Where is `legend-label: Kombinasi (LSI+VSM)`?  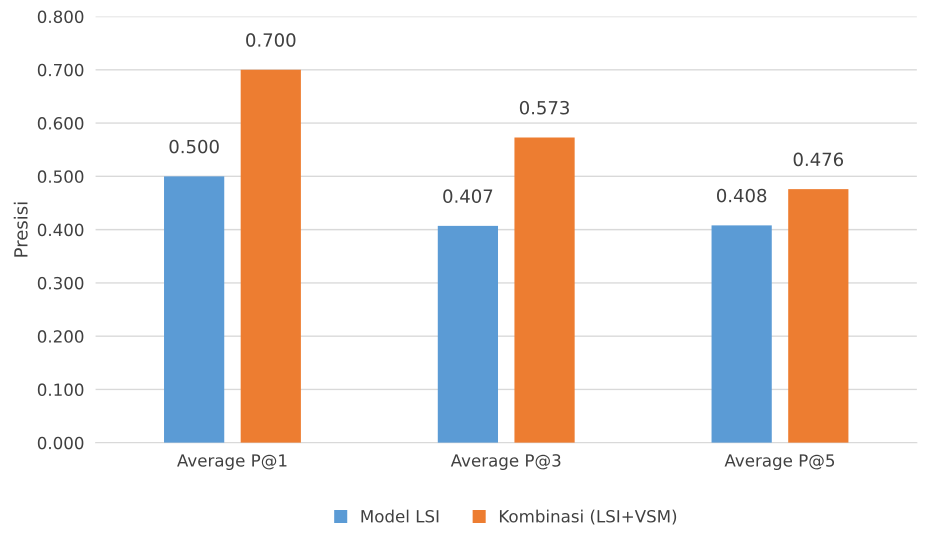 legend-label: Kombinasi (LSI+VSM) is located at coordinates (588, 517).